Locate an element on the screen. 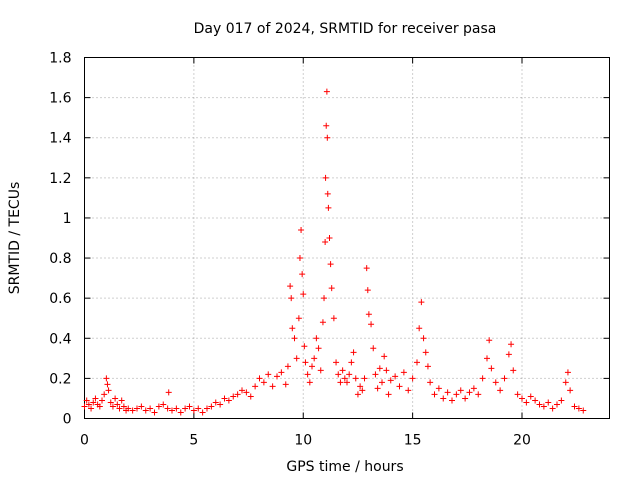 The height and width of the screenshot is (480, 640). y-tick-label: 0.8 is located at coordinates (60, 259).